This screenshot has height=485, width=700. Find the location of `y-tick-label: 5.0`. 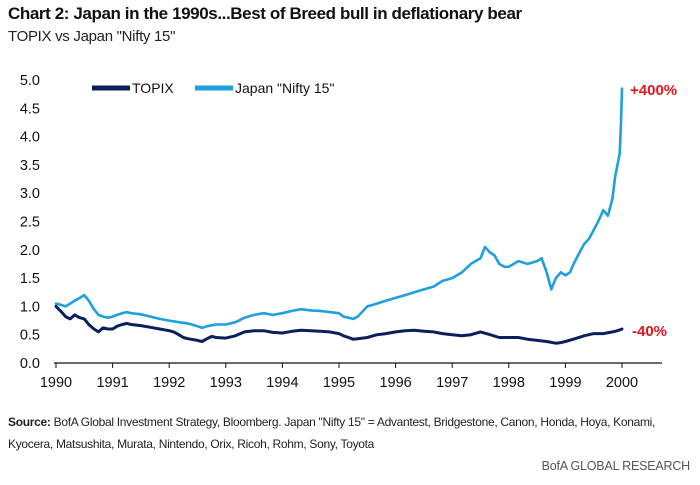

y-tick-label: 5.0 is located at coordinates (30, 81).